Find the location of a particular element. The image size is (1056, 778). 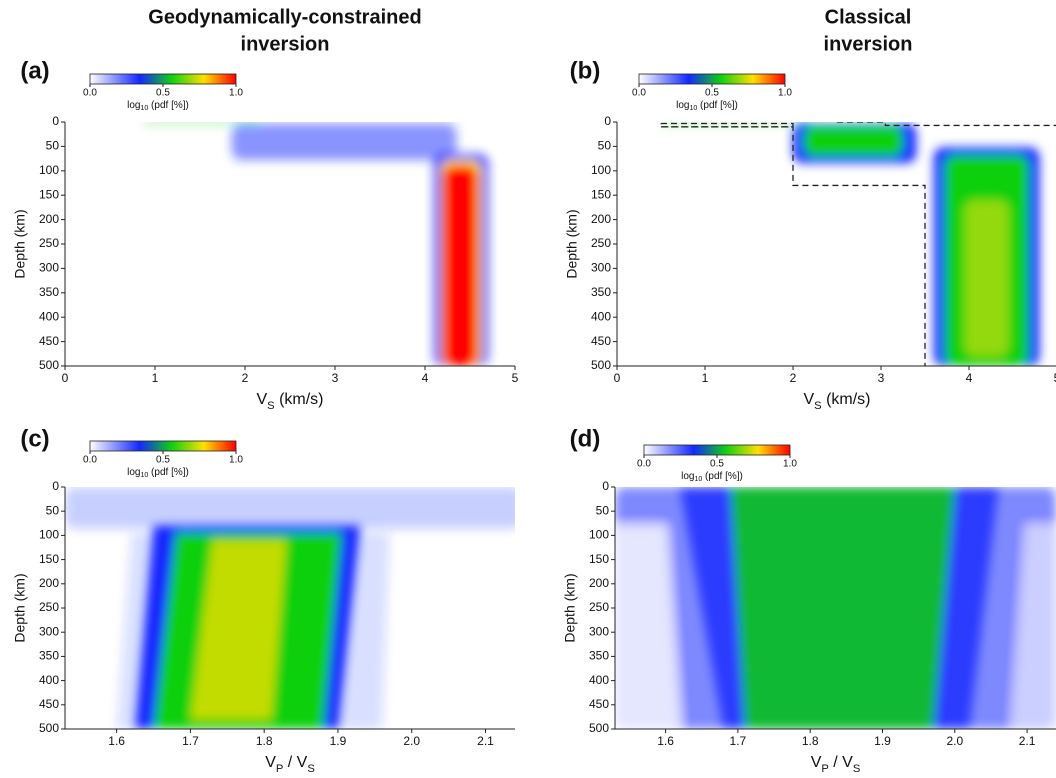

column-title: inversion is located at coordinates (285, 44).